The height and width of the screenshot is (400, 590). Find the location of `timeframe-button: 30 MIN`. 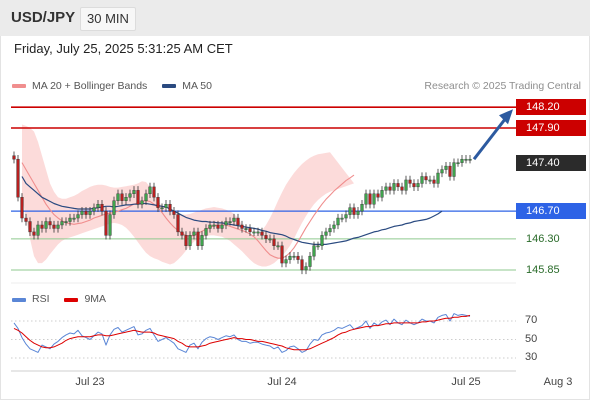

timeframe-button: 30 MIN is located at coordinates (108, 19).